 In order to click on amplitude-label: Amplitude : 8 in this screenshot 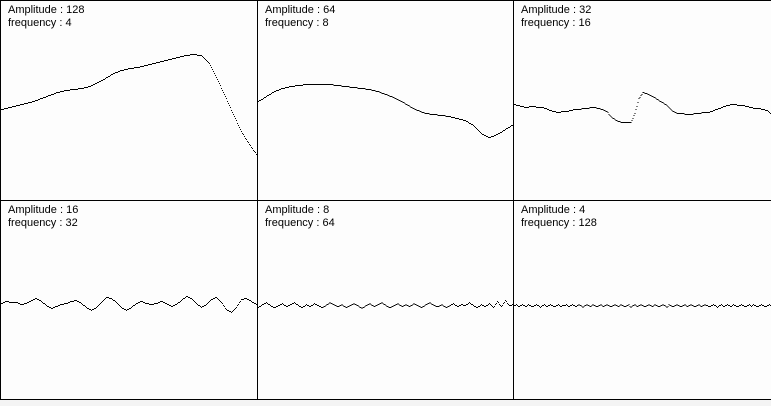, I will do `click(297, 210)`.